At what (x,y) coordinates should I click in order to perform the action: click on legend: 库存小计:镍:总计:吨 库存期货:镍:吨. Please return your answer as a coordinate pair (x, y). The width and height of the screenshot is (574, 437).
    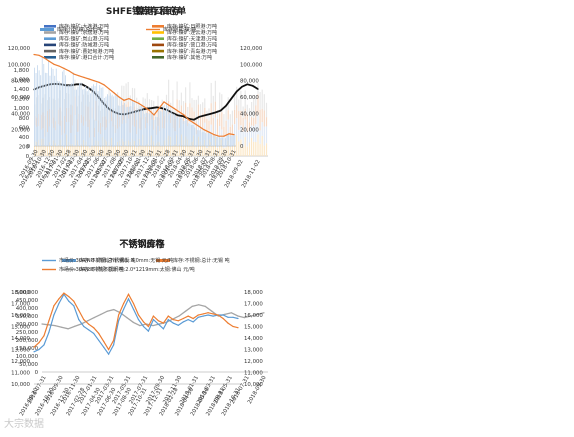
    Looking at the image, I should click on (118, 29).